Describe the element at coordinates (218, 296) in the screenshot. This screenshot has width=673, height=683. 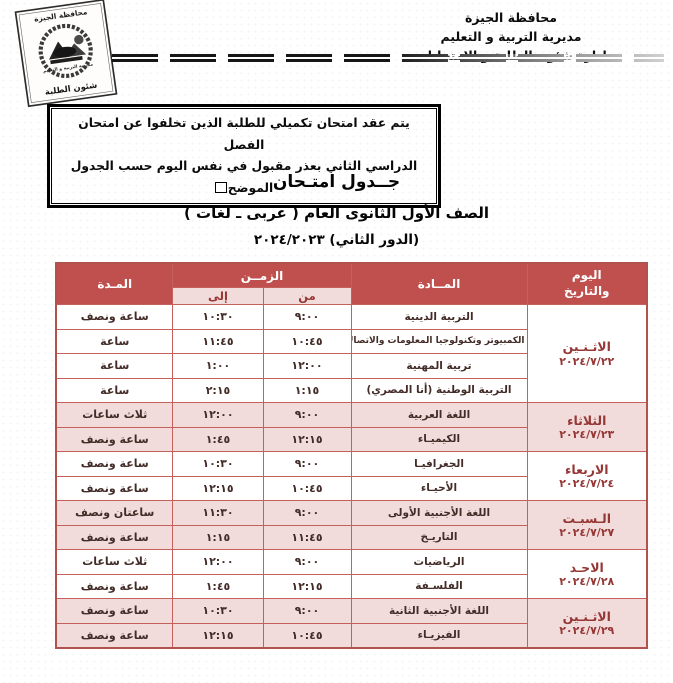
I see `header-time-to: إلى` at that location.